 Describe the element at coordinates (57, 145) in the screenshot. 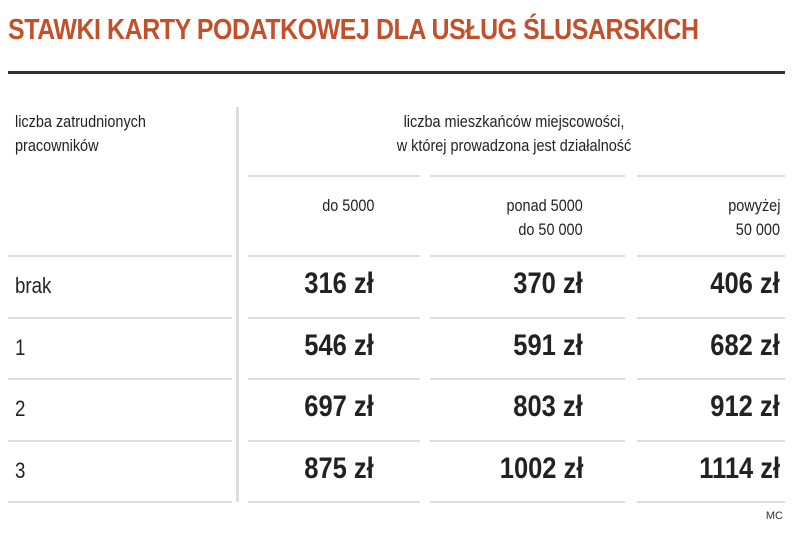

I see `row-header-line2: pracowników` at that location.